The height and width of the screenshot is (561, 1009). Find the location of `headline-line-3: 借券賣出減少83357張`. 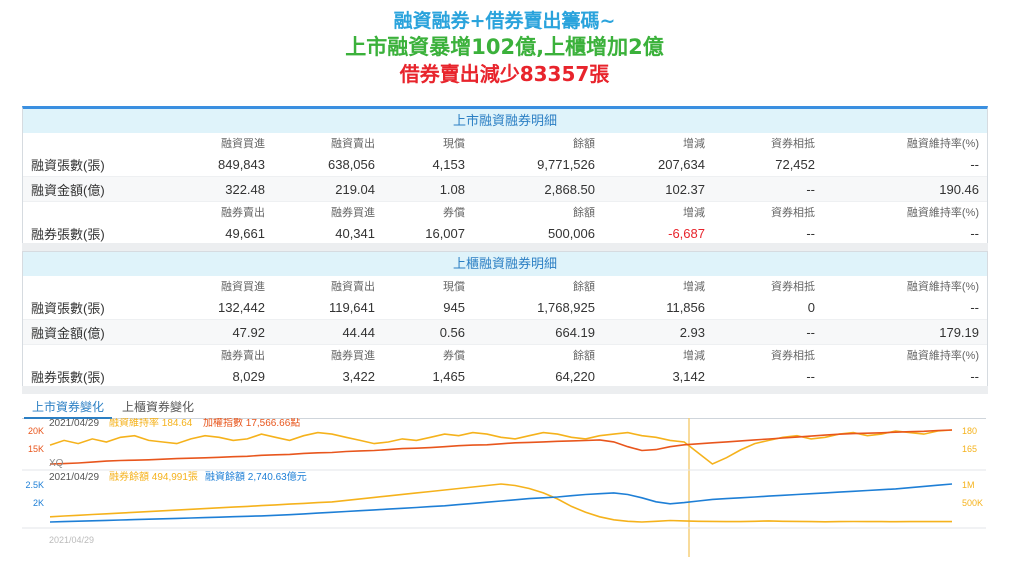

headline-line-3: 借券賣出減少83357張 is located at coordinates (504, 74).